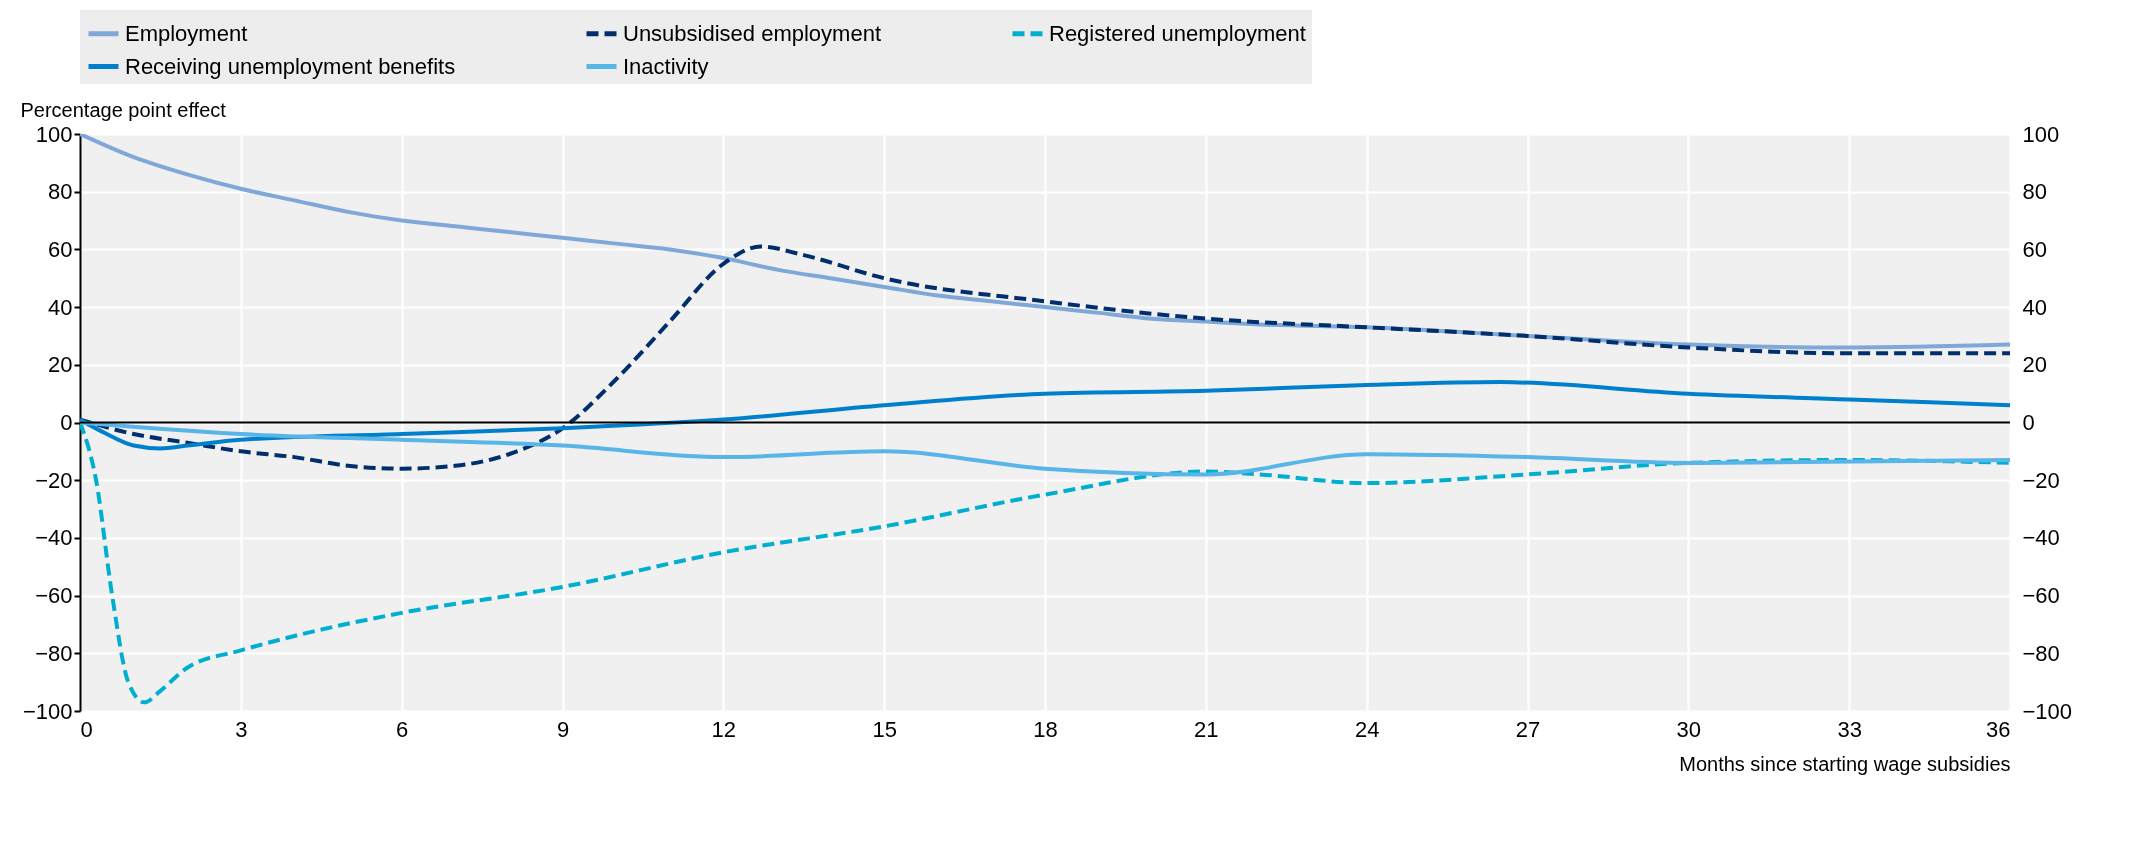 The height and width of the screenshot is (854, 2136). Describe the element at coordinates (402, 729) in the screenshot. I see `x-tick-label: 6` at that location.